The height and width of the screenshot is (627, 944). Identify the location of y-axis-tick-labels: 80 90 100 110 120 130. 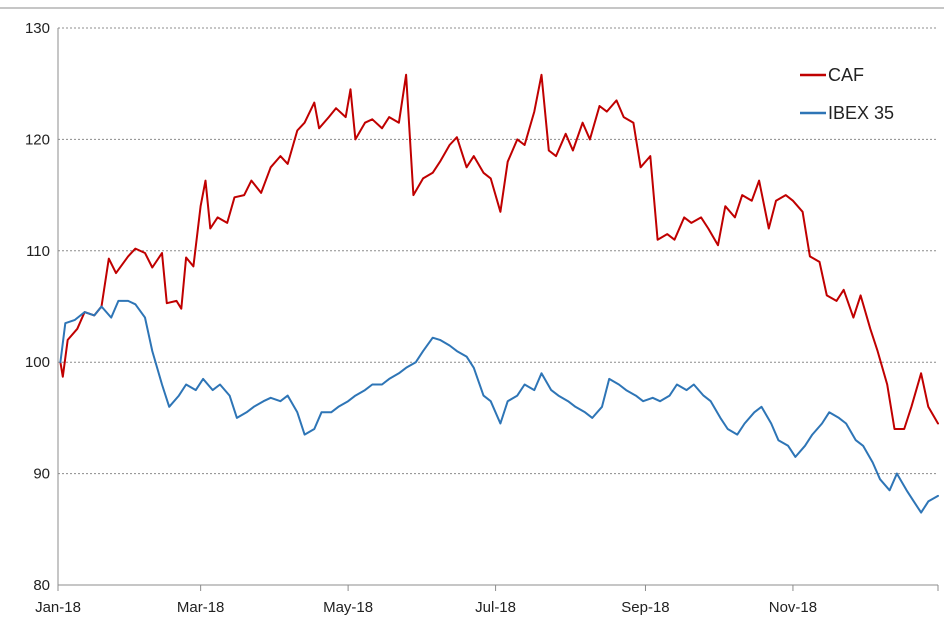
(37, 307).